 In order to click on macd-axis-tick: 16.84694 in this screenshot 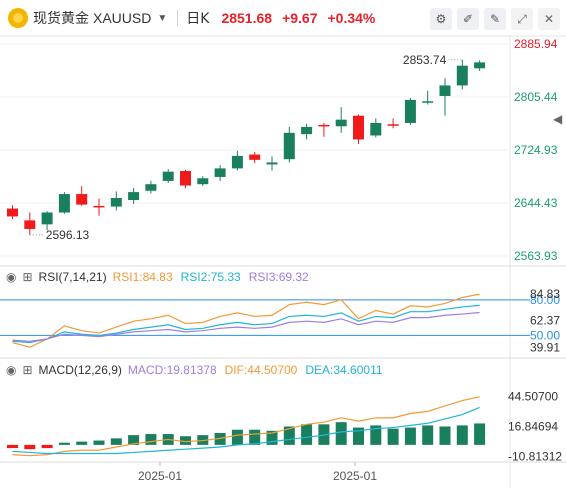, I will do `click(533, 427)`.